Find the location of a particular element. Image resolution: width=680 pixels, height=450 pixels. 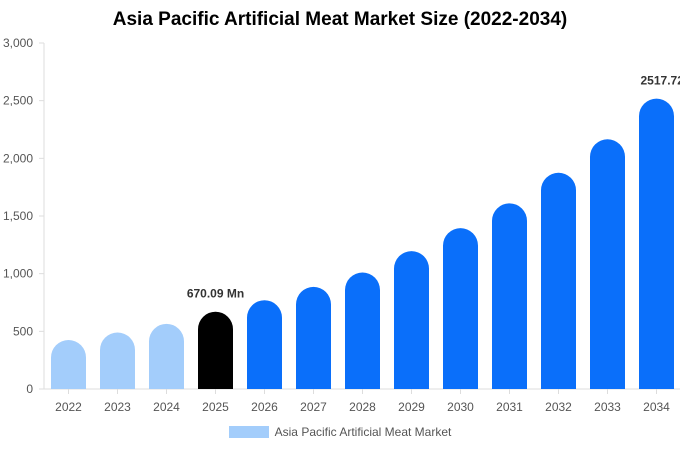

bar-2024 is located at coordinates (166, 356).